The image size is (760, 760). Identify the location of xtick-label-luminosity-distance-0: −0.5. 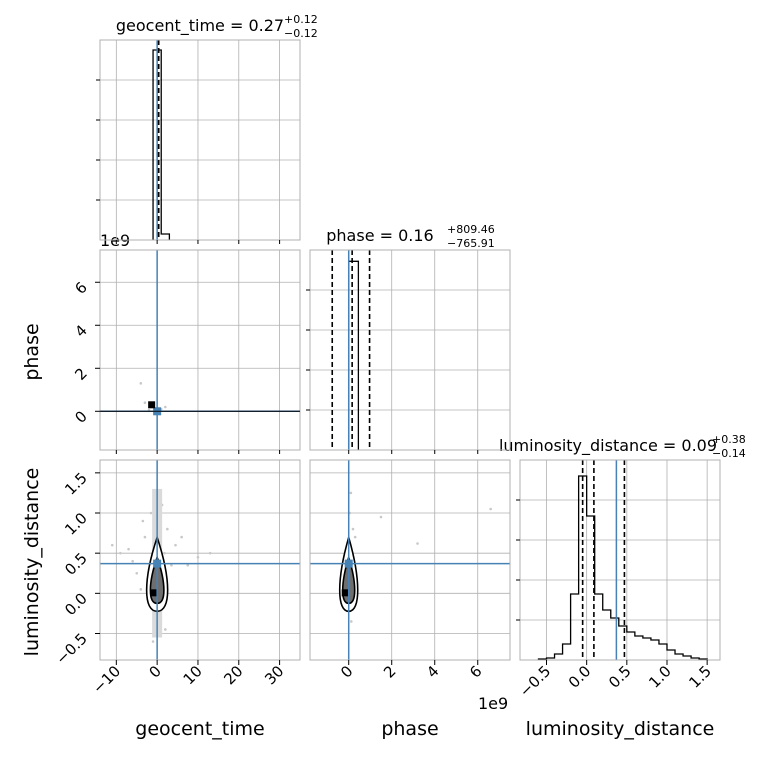
(535, 681).